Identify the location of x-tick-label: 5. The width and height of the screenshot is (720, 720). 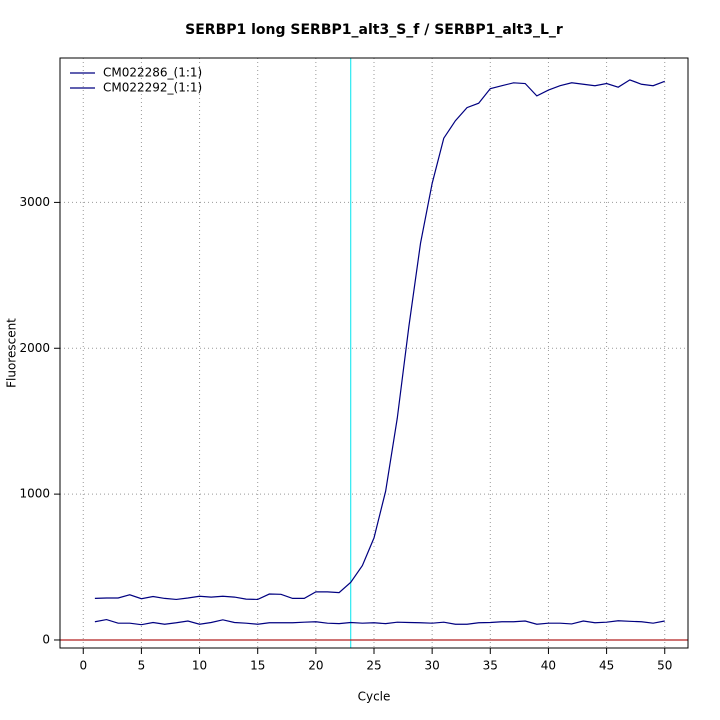
(142, 666).